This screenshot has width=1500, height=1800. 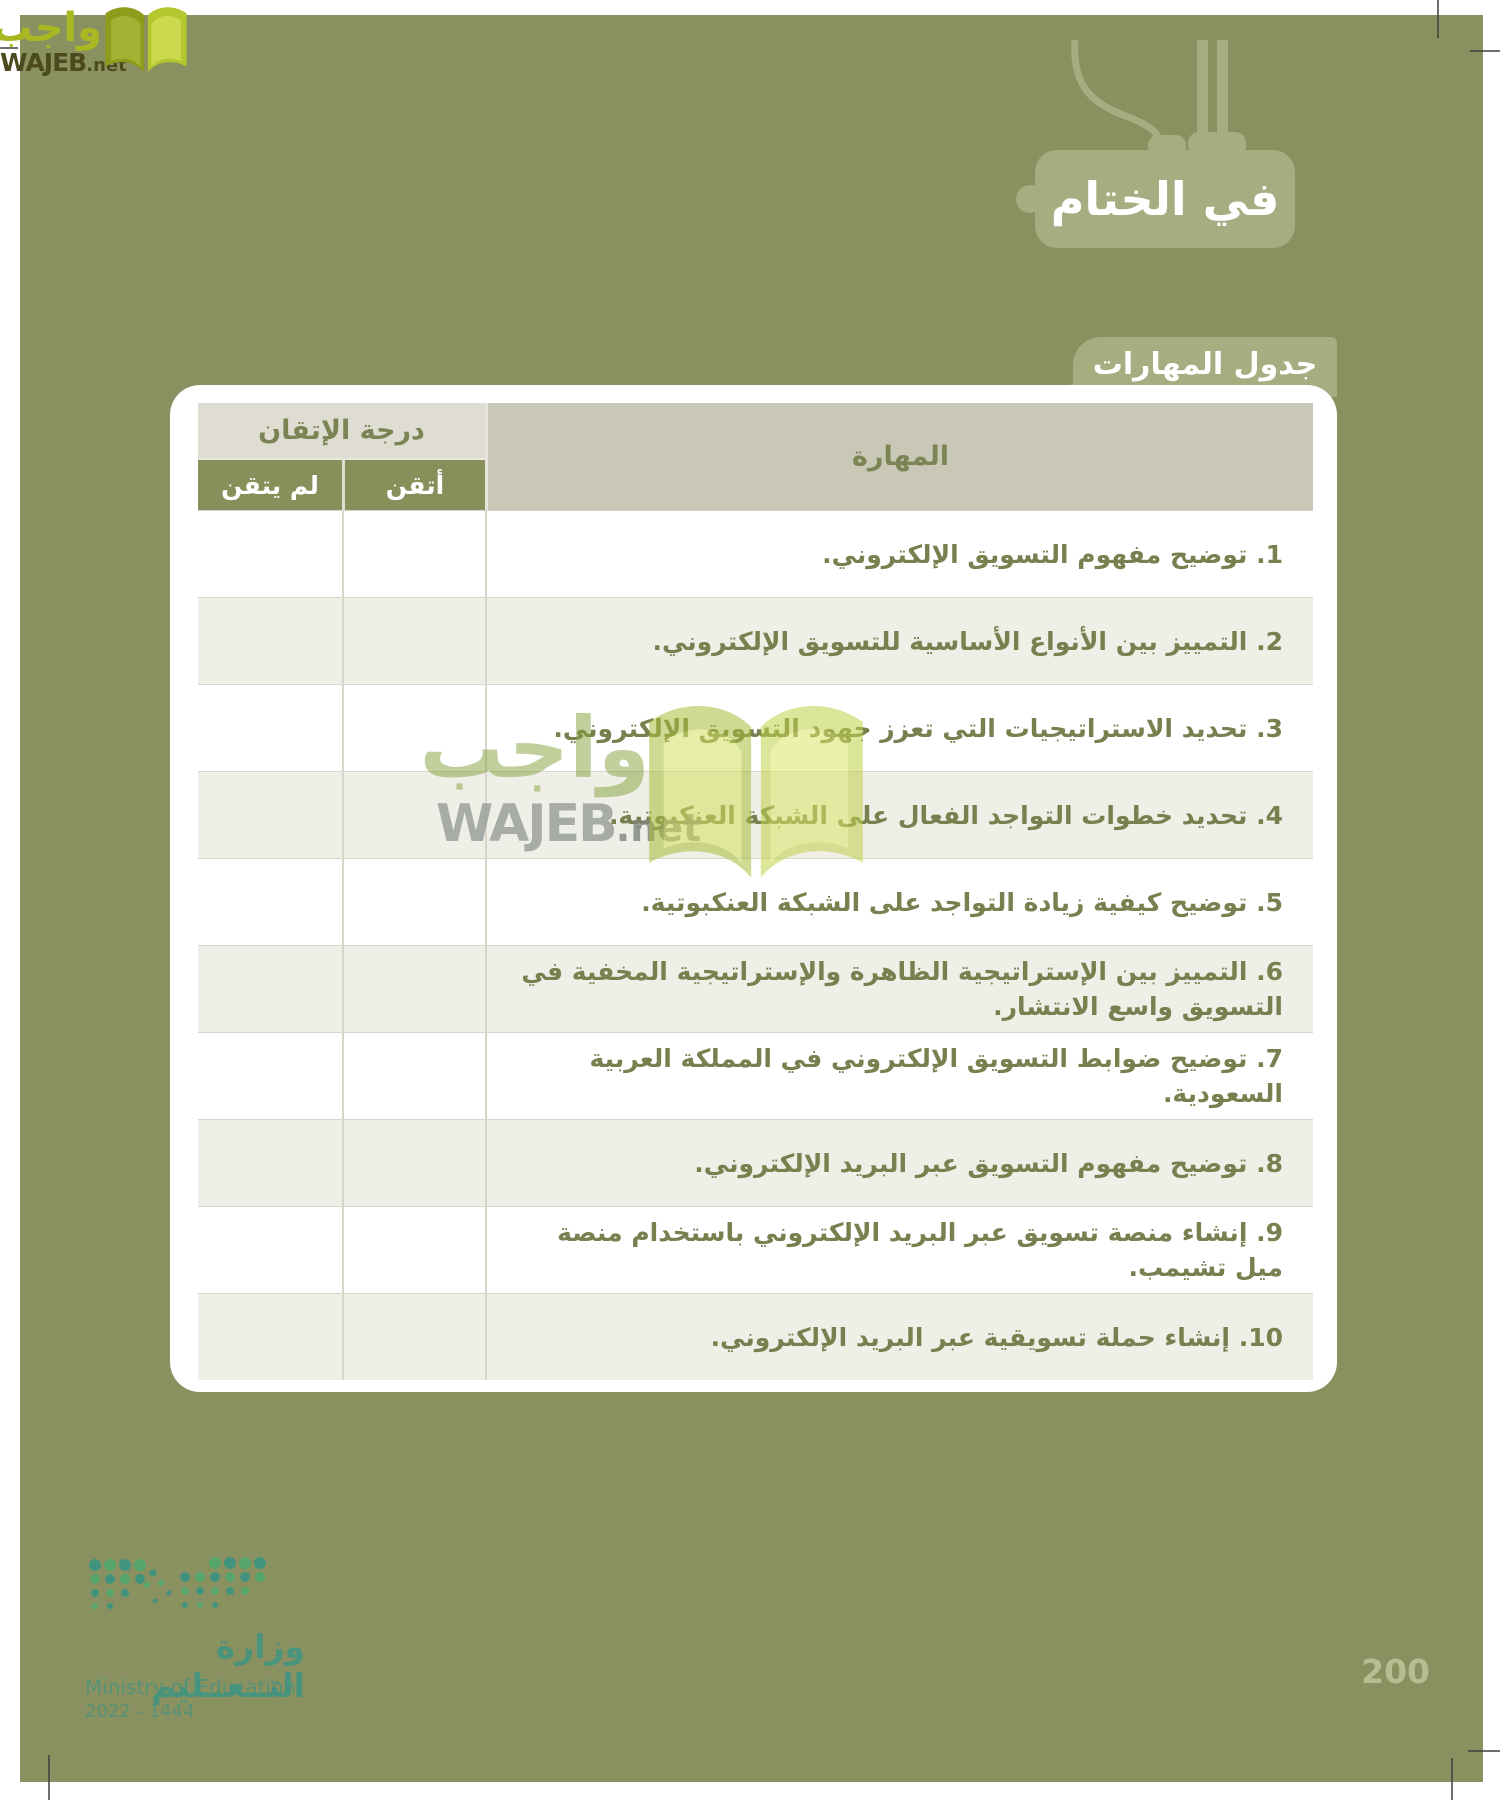 What do you see at coordinates (228, 1666) in the screenshot?
I see `ministry-name-arabic: وزارة التــعــليم` at bounding box center [228, 1666].